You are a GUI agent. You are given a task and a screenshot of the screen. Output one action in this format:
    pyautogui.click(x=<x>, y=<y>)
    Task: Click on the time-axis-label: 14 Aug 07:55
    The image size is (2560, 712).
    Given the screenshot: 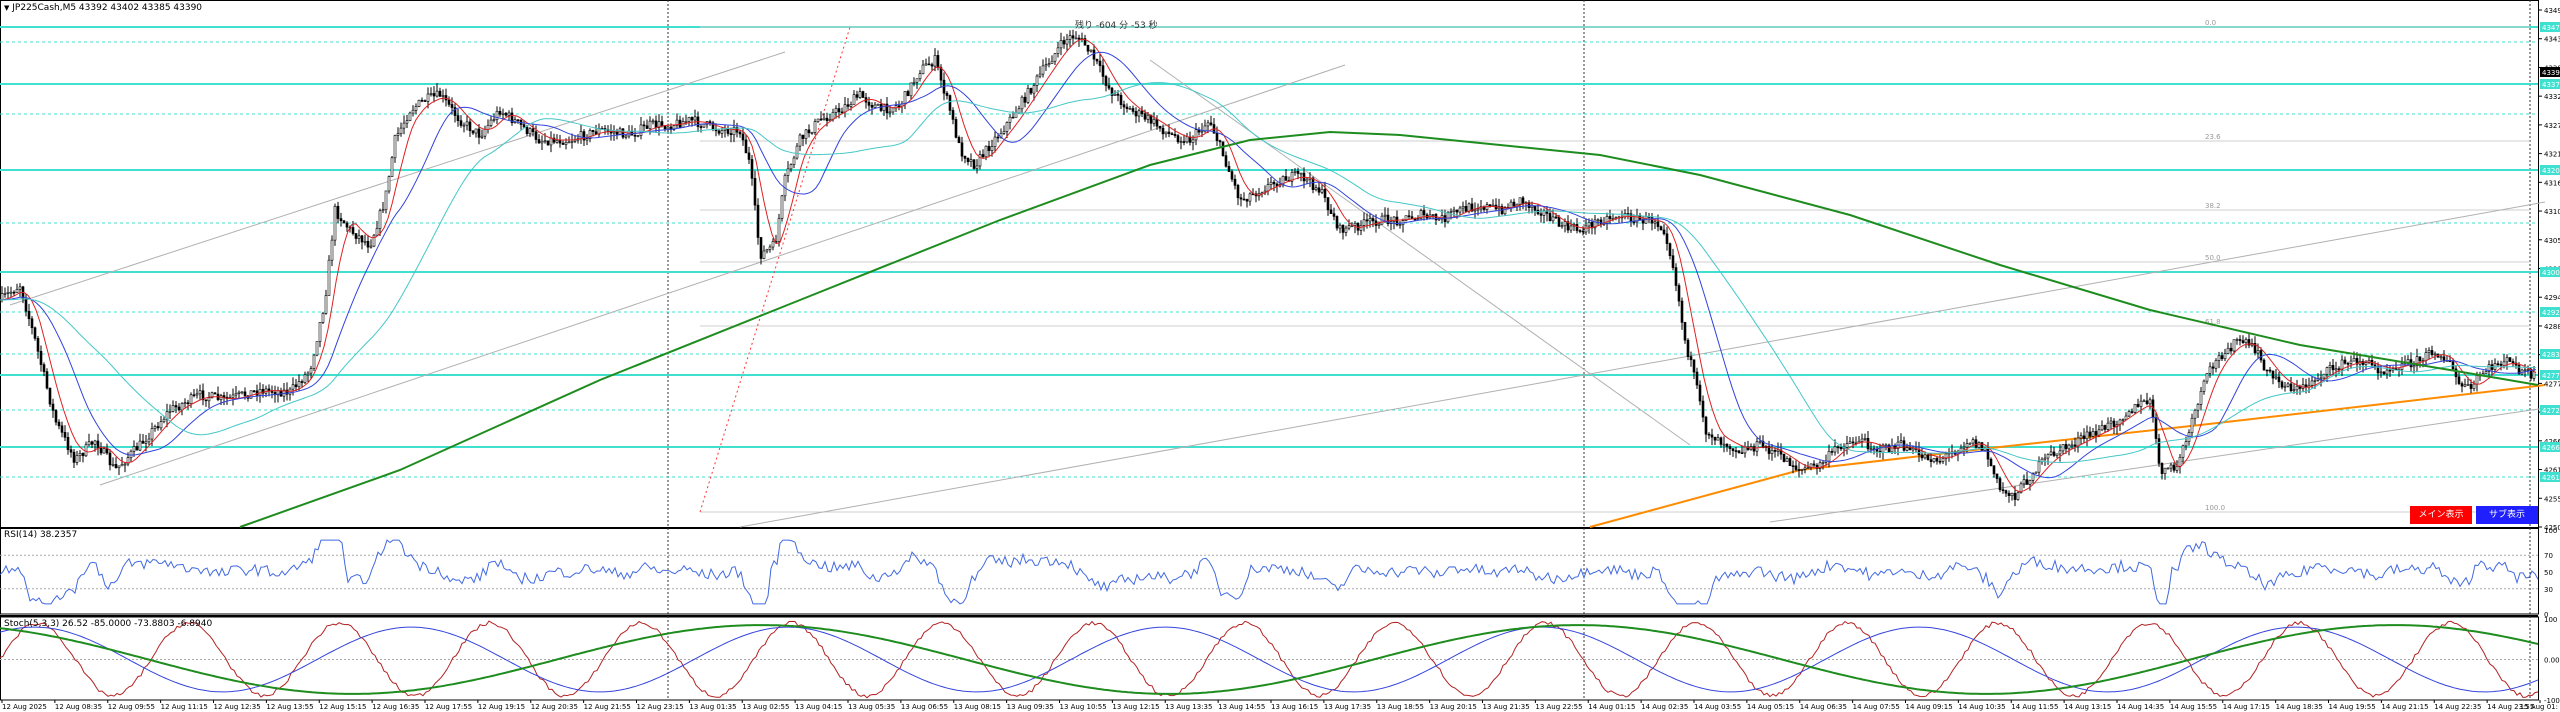 What is the action you would take?
    pyautogui.click(x=1876, y=707)
    